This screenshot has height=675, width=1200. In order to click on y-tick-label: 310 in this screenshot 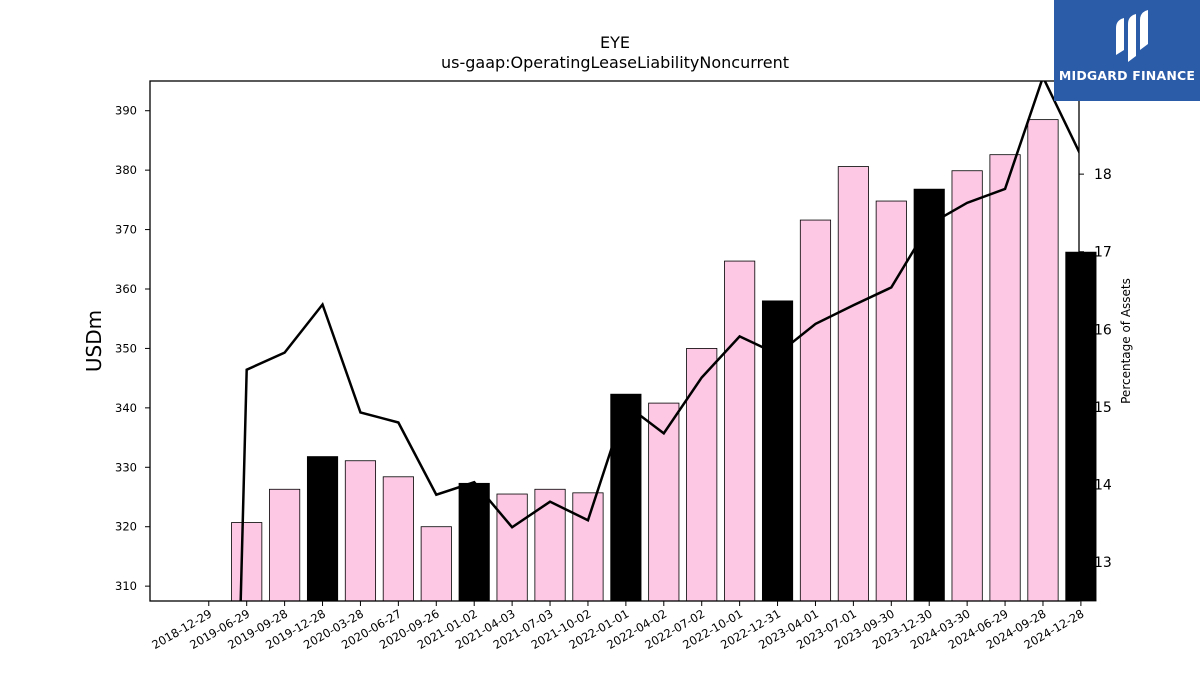, I will do `click(126, 586)`.